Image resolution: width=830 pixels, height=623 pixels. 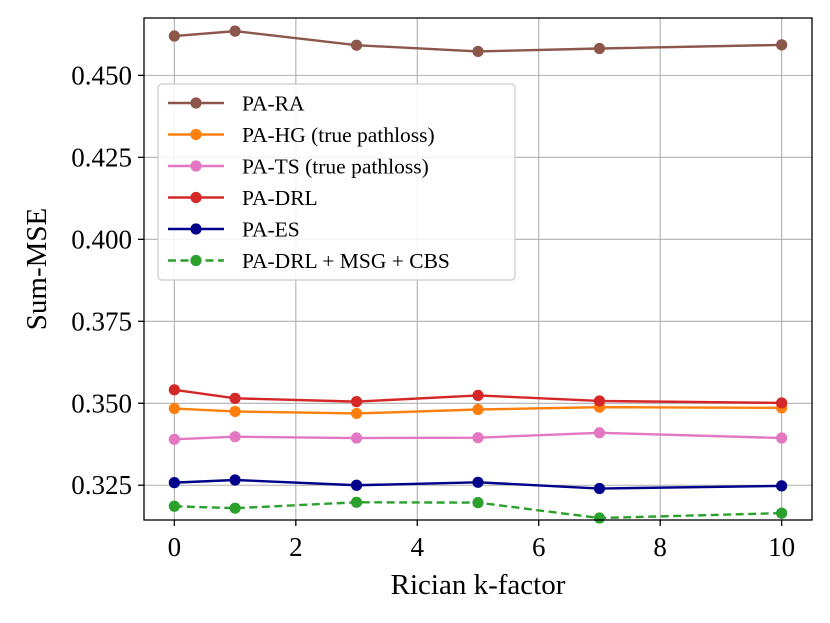 I want to click on series-pa-es, so click(x=478, y=484).